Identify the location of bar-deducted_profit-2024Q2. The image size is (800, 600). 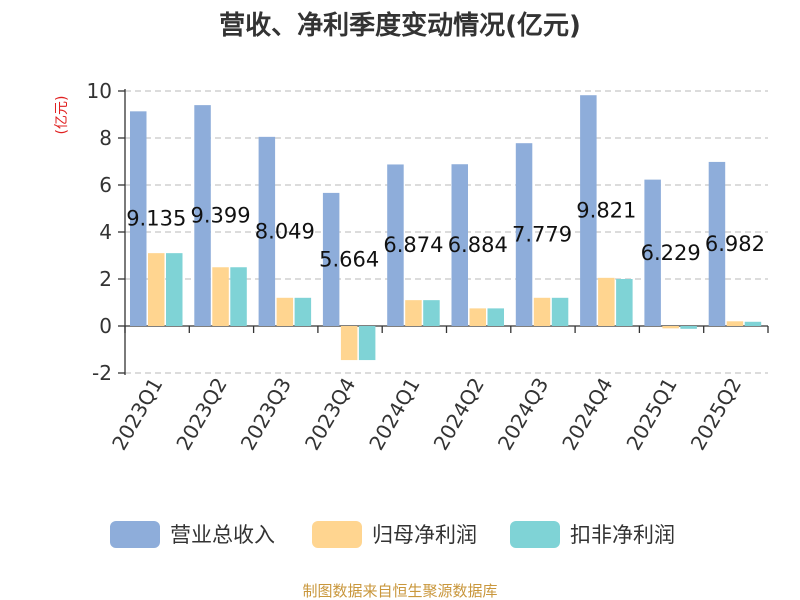
(495, 317).